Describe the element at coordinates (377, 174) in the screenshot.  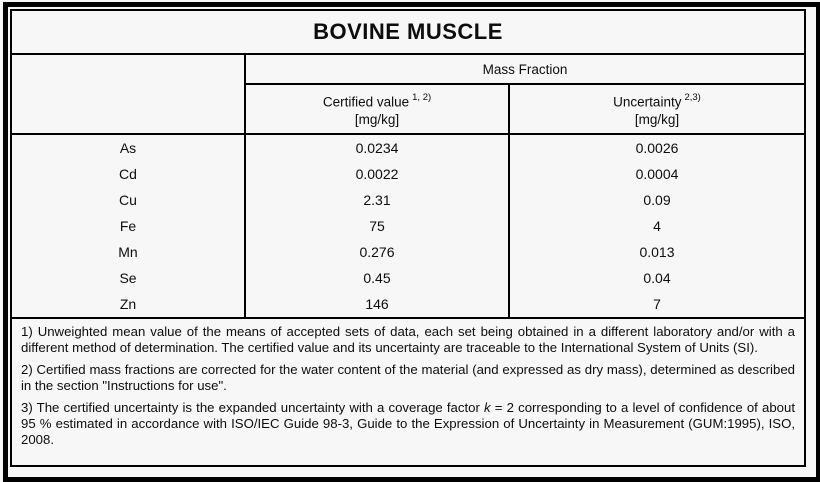
I see `certified-value-cell: 0.0022` at that location.